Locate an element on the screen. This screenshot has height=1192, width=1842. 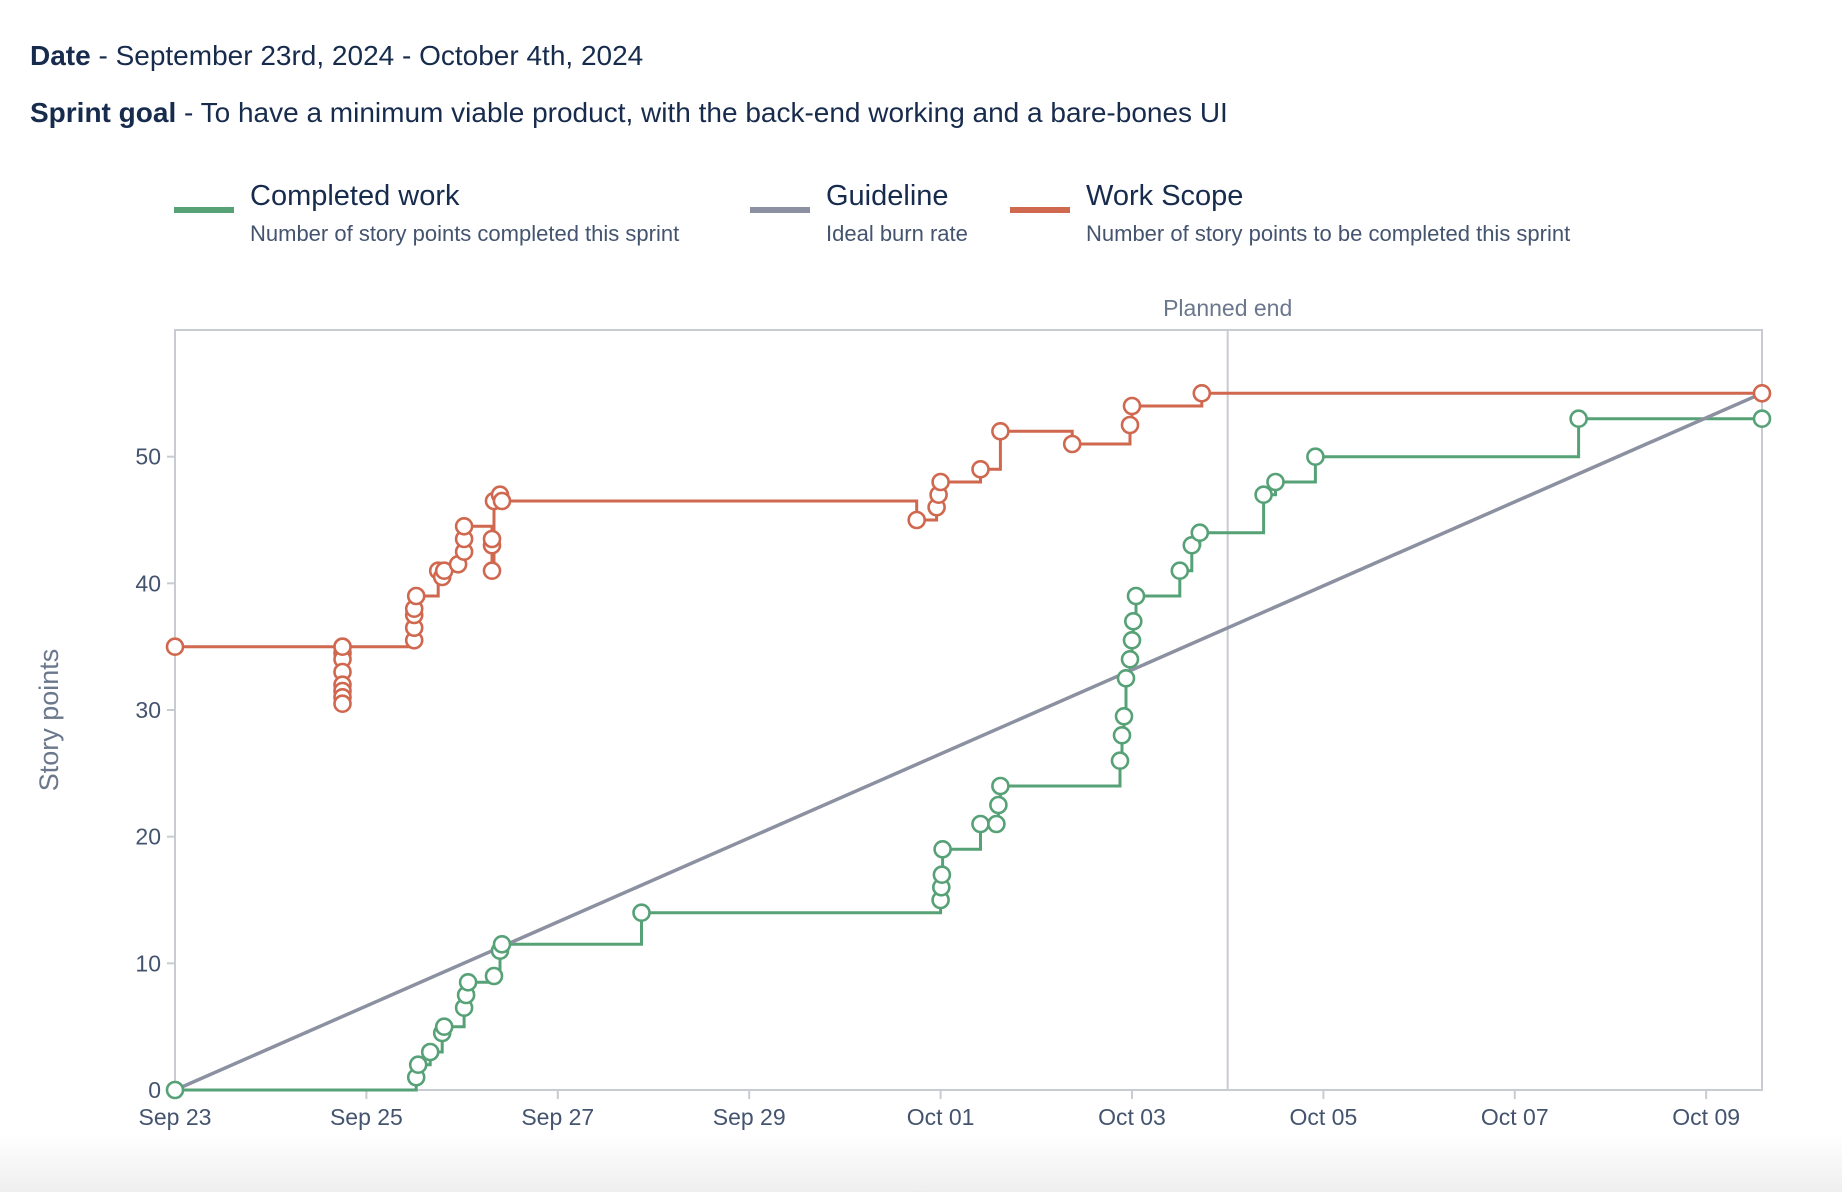
y-tick-label: 0 is located at coordinates (154, 1090).